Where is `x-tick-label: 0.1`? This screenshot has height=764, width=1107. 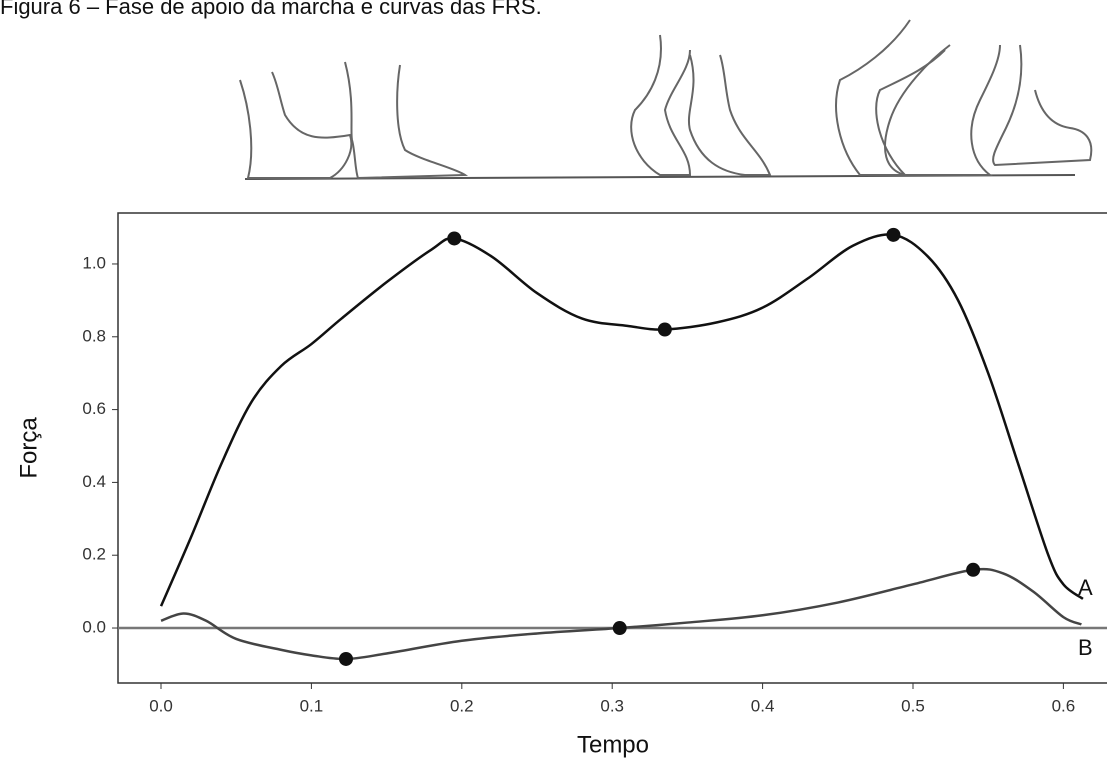
x-tick-label: 0.1 is located at coordinates (312, 705).